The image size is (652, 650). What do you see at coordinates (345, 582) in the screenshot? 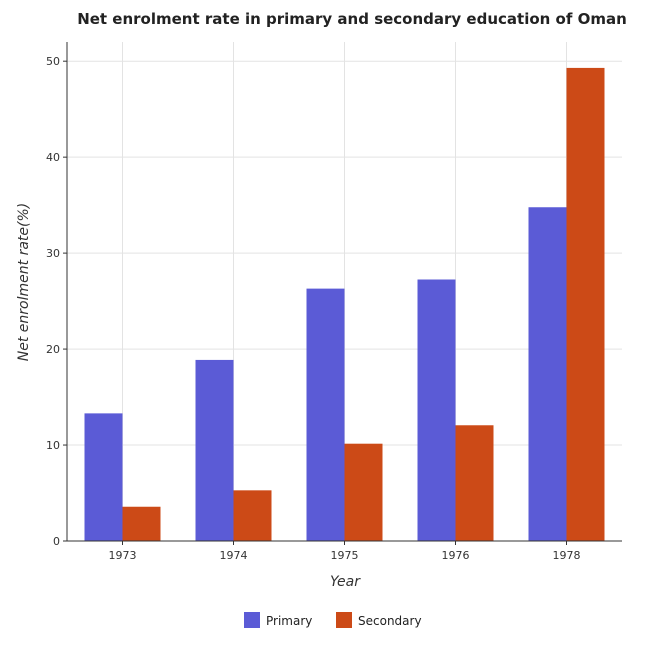
I see `x-axis-label: Year` at bounding box center [345, 582].